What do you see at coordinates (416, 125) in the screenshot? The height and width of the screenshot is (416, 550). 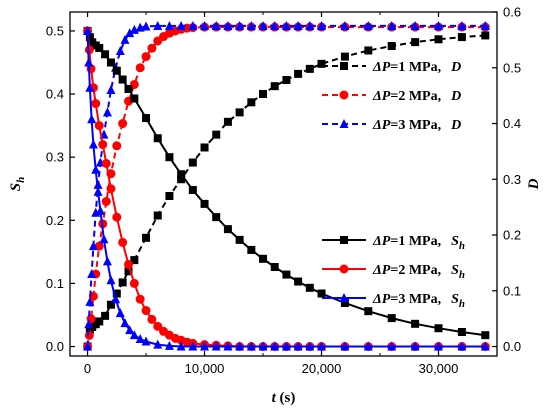 I see `legend-label: ΔP=3 MPa, D` at bounding box center [416, 125].